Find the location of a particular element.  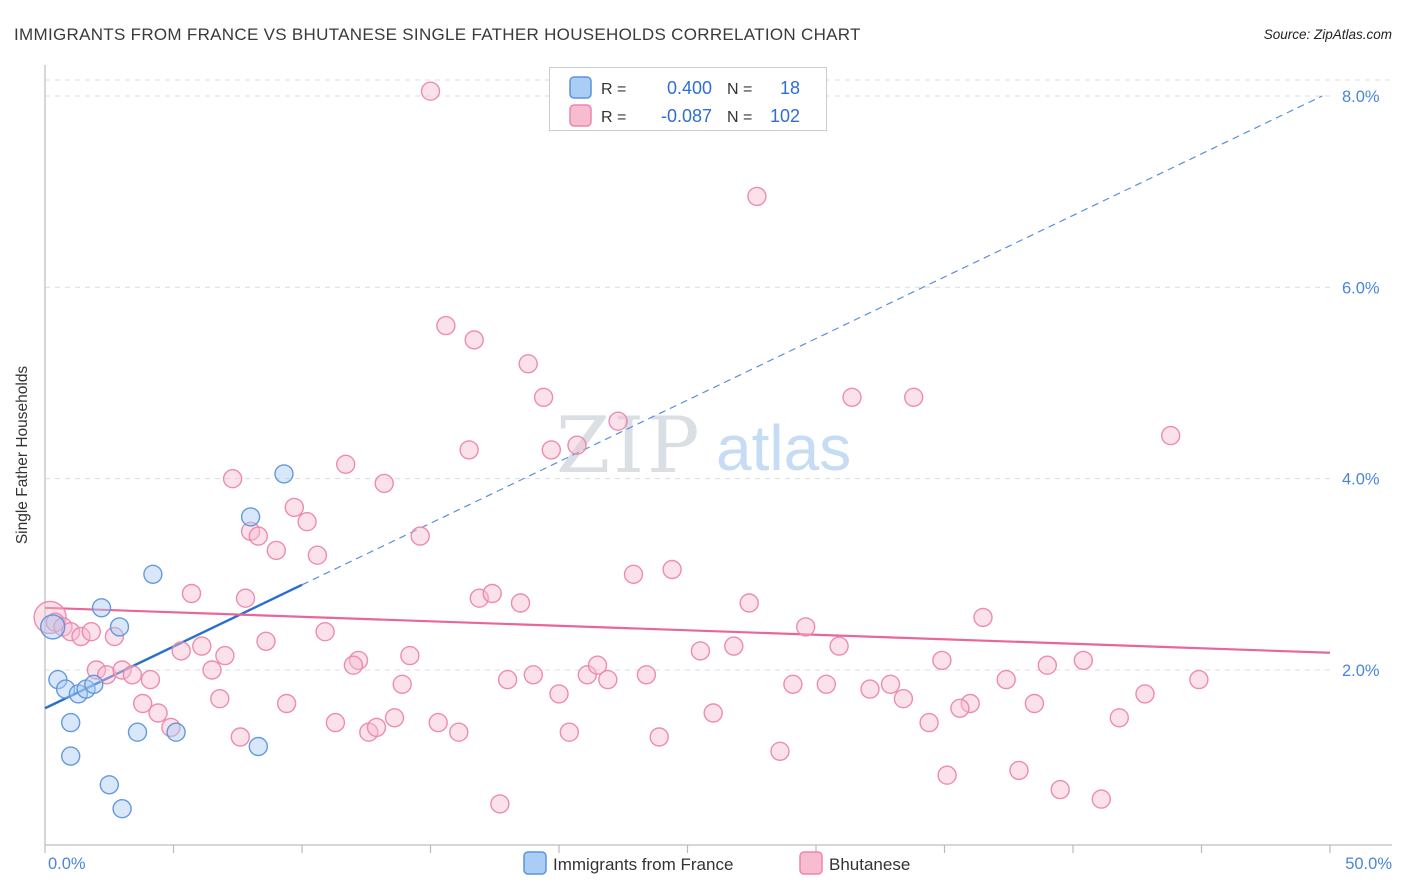

axis-ticks is located at coordinates (687, 849).